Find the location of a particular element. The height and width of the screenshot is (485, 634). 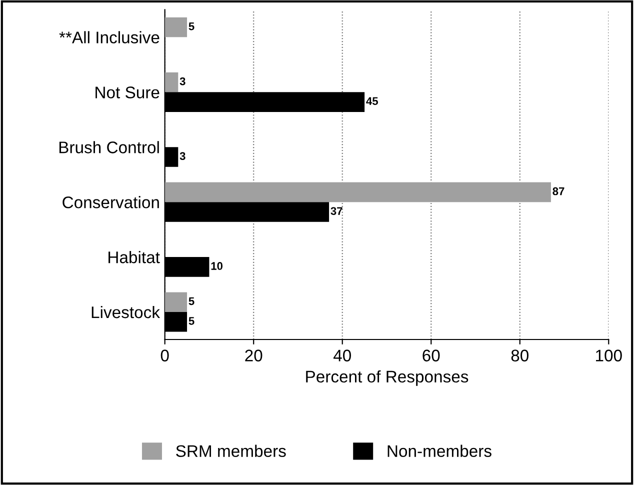

x-tick-label: 60 is located at coordinates (431, 356).